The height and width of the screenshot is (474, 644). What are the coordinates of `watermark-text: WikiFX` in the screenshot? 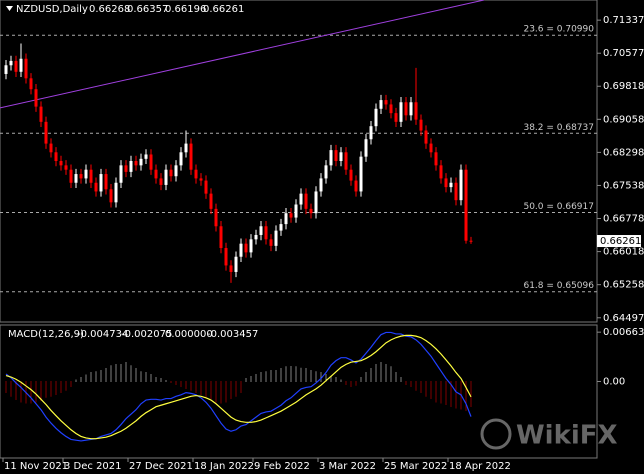 It's located at (567, 436).